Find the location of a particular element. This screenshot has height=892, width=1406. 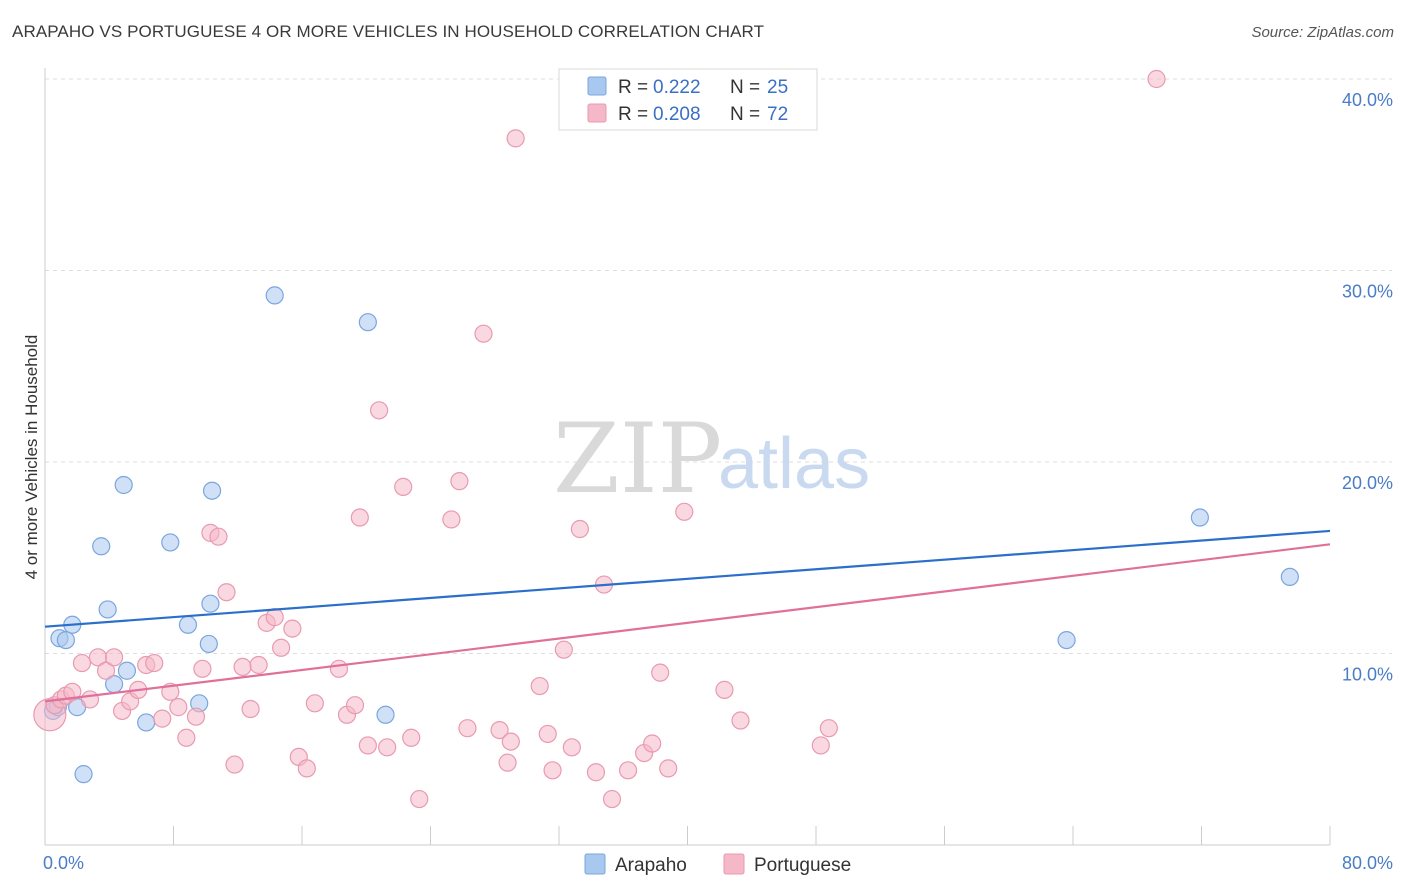

watermark-atlas: atlas is located at coordinates (794, 464).